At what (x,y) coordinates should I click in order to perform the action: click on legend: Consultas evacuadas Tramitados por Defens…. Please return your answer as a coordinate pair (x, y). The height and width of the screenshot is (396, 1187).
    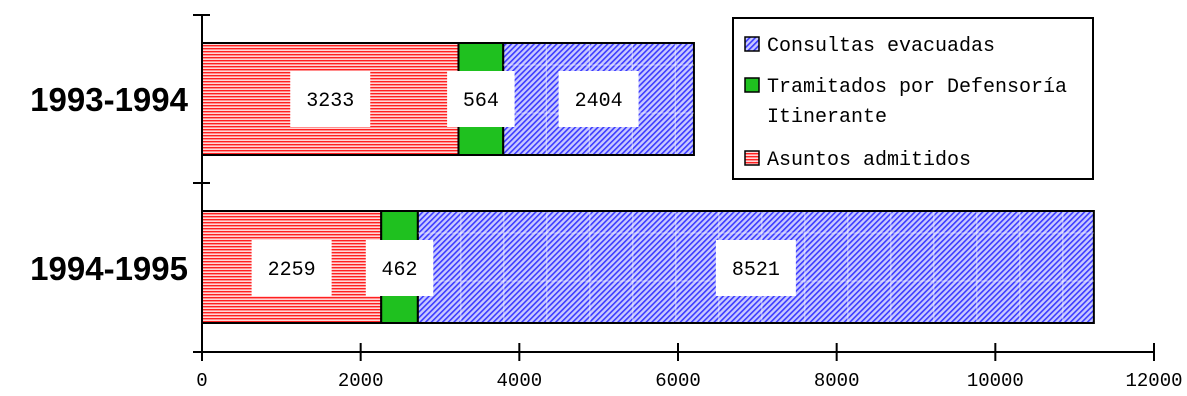
    Looking at the image, I should click on (913, 98).